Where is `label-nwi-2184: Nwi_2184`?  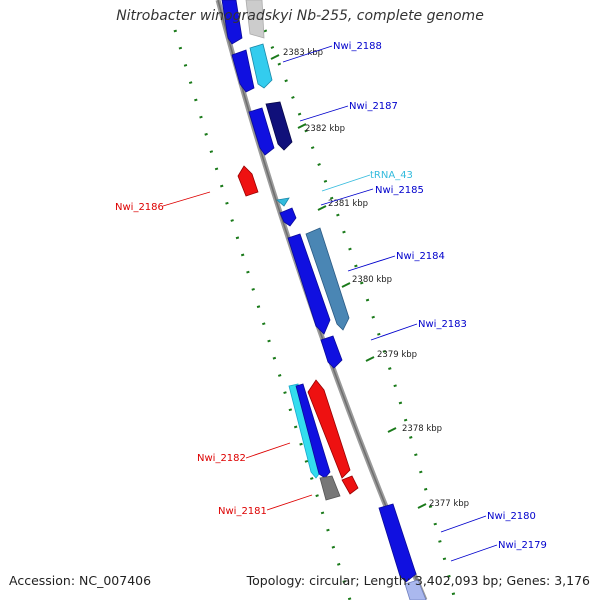 label-nwi-2184: Nwi_2184 is located at coordinates (420, 256).